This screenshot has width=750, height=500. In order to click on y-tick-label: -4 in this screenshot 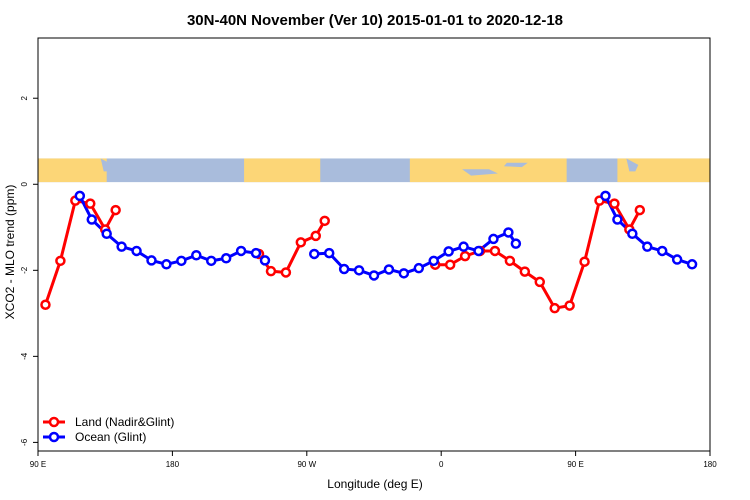, I will do `click(24, 356)`.